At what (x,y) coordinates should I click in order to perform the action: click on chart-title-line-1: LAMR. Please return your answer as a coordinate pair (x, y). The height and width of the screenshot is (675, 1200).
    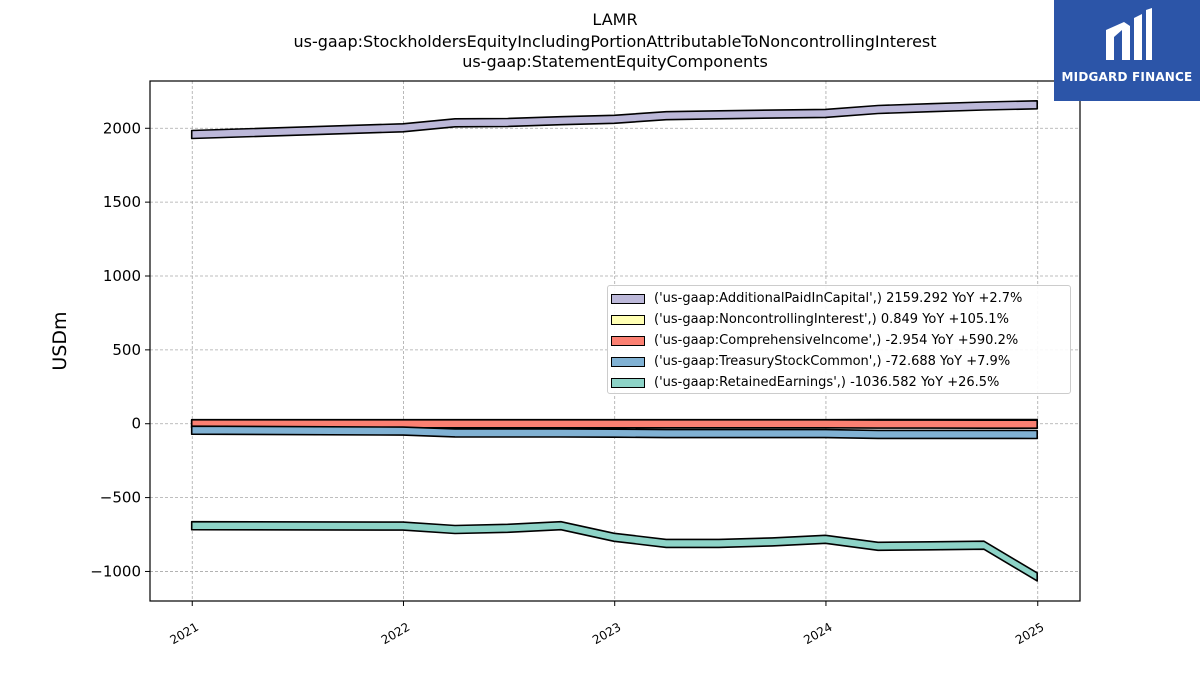
    Looking at the image, I should click on (615, 19).